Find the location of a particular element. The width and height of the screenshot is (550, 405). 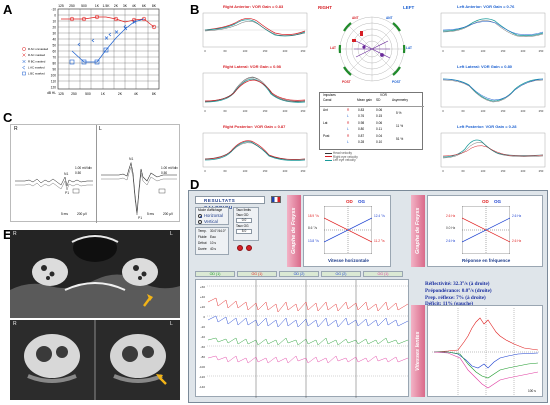

vemp-wave-n1-left: N1 is located at coordinates (66, 174).